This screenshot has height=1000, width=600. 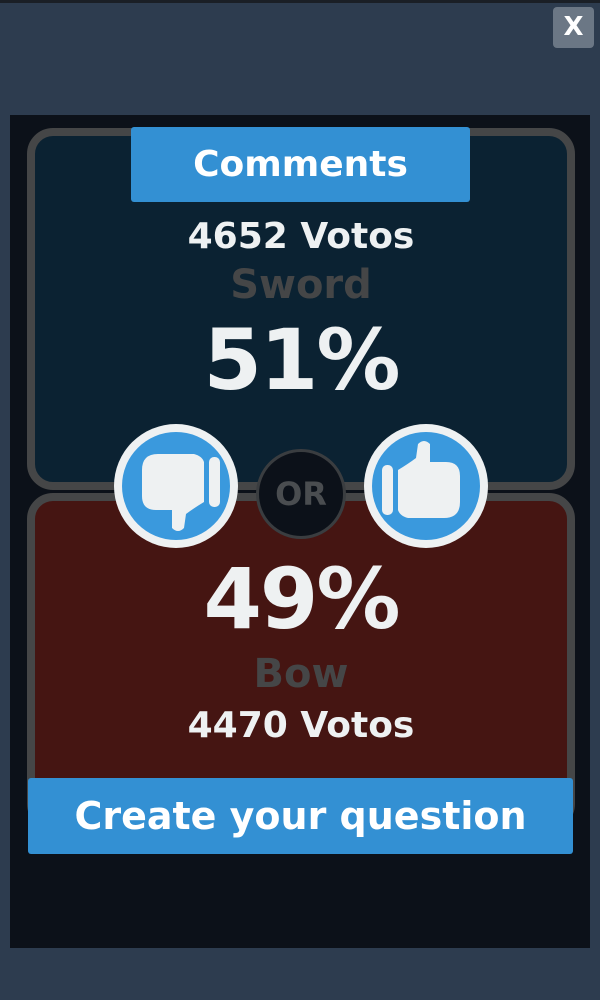 I want to click on or-separator: OR, so click(x=301, y=494).